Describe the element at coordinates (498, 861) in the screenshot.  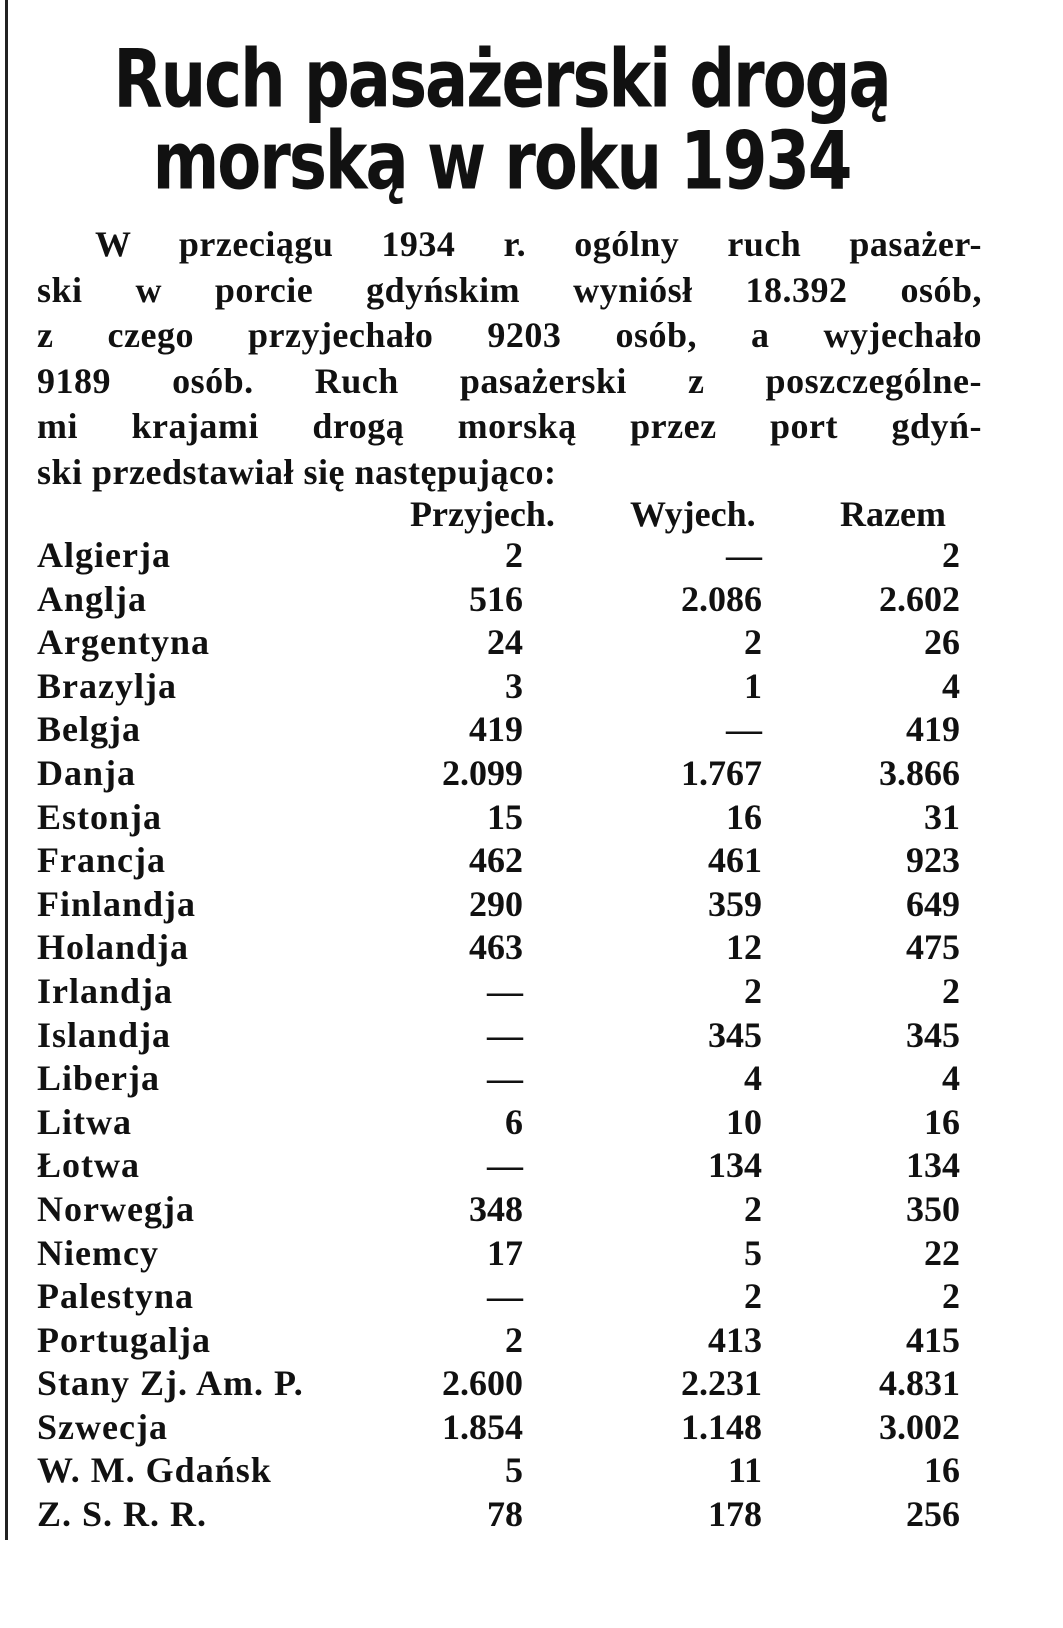
I see `table-row: Francja 462 461 923` at that location.